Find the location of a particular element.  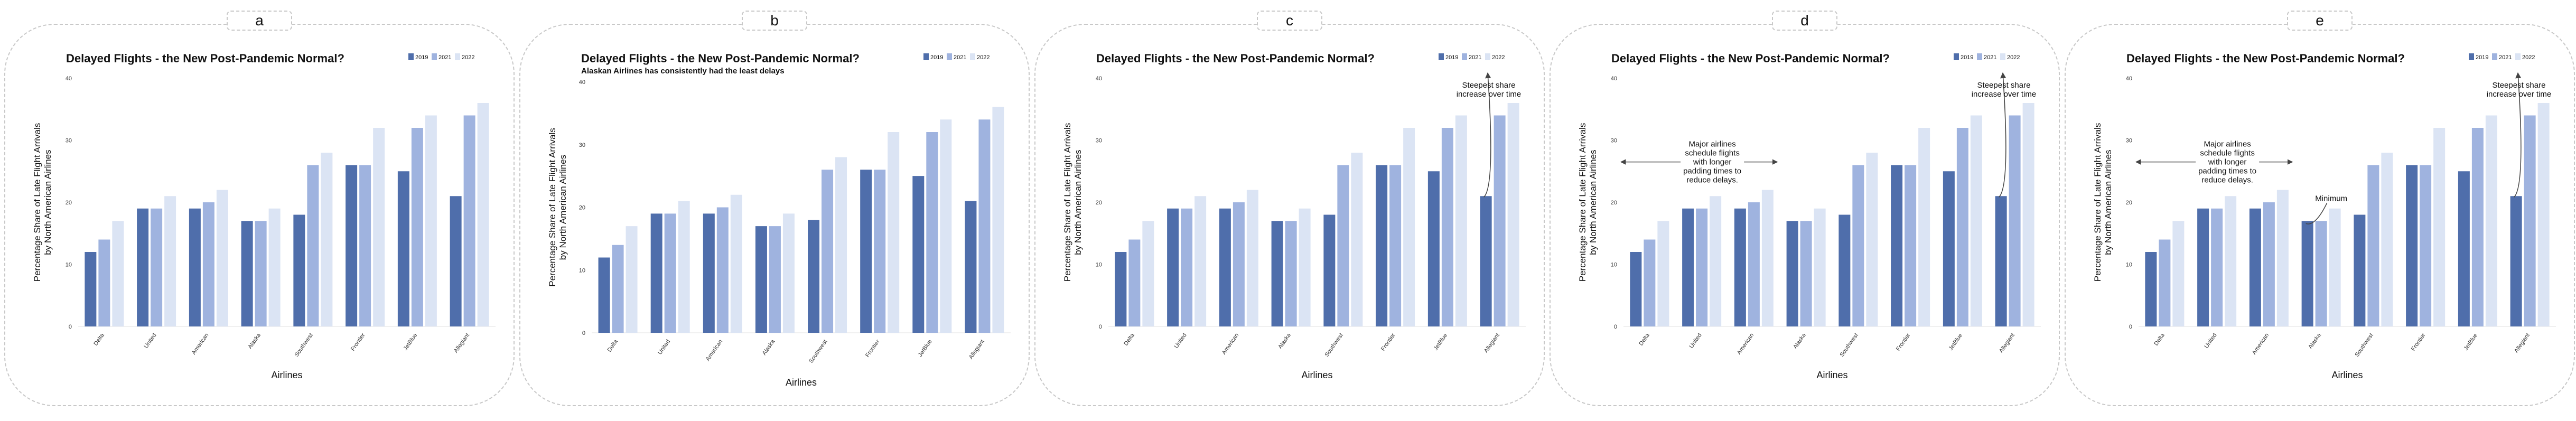

minimum-annotation-text: Minimum is located at coordinates (2331, 198).